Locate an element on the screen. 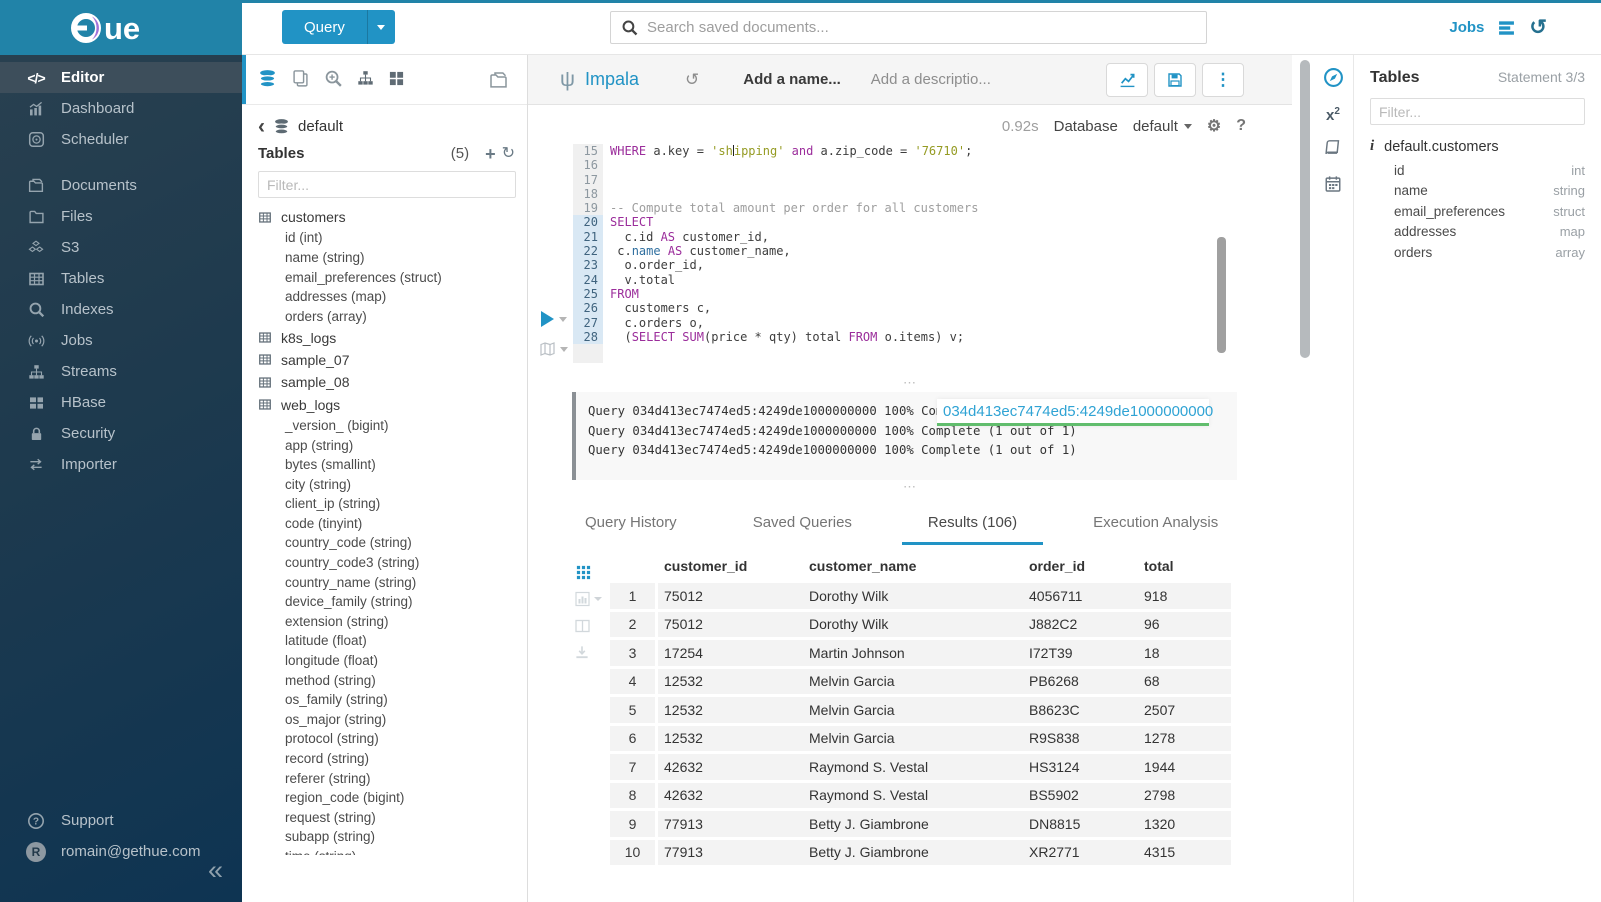  info-icon: i is located at coordinates (1372, 146).